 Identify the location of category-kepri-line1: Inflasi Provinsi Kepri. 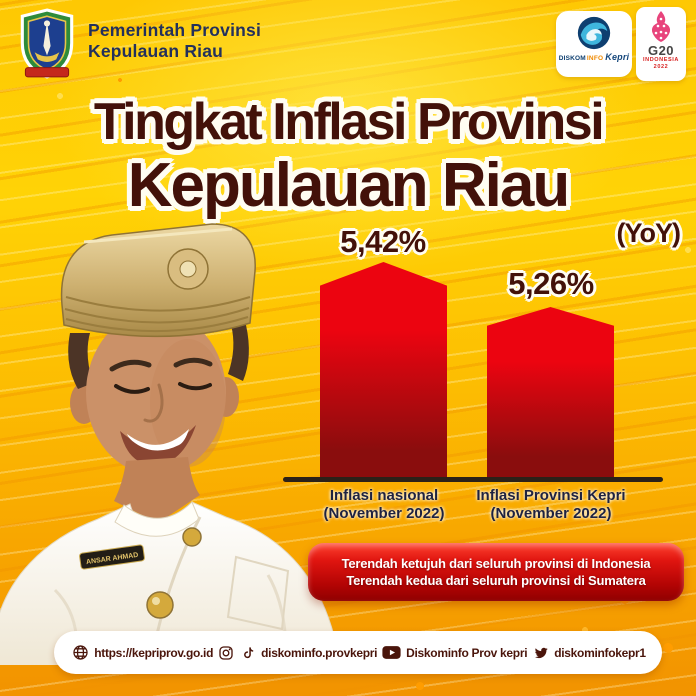
(551, 495).